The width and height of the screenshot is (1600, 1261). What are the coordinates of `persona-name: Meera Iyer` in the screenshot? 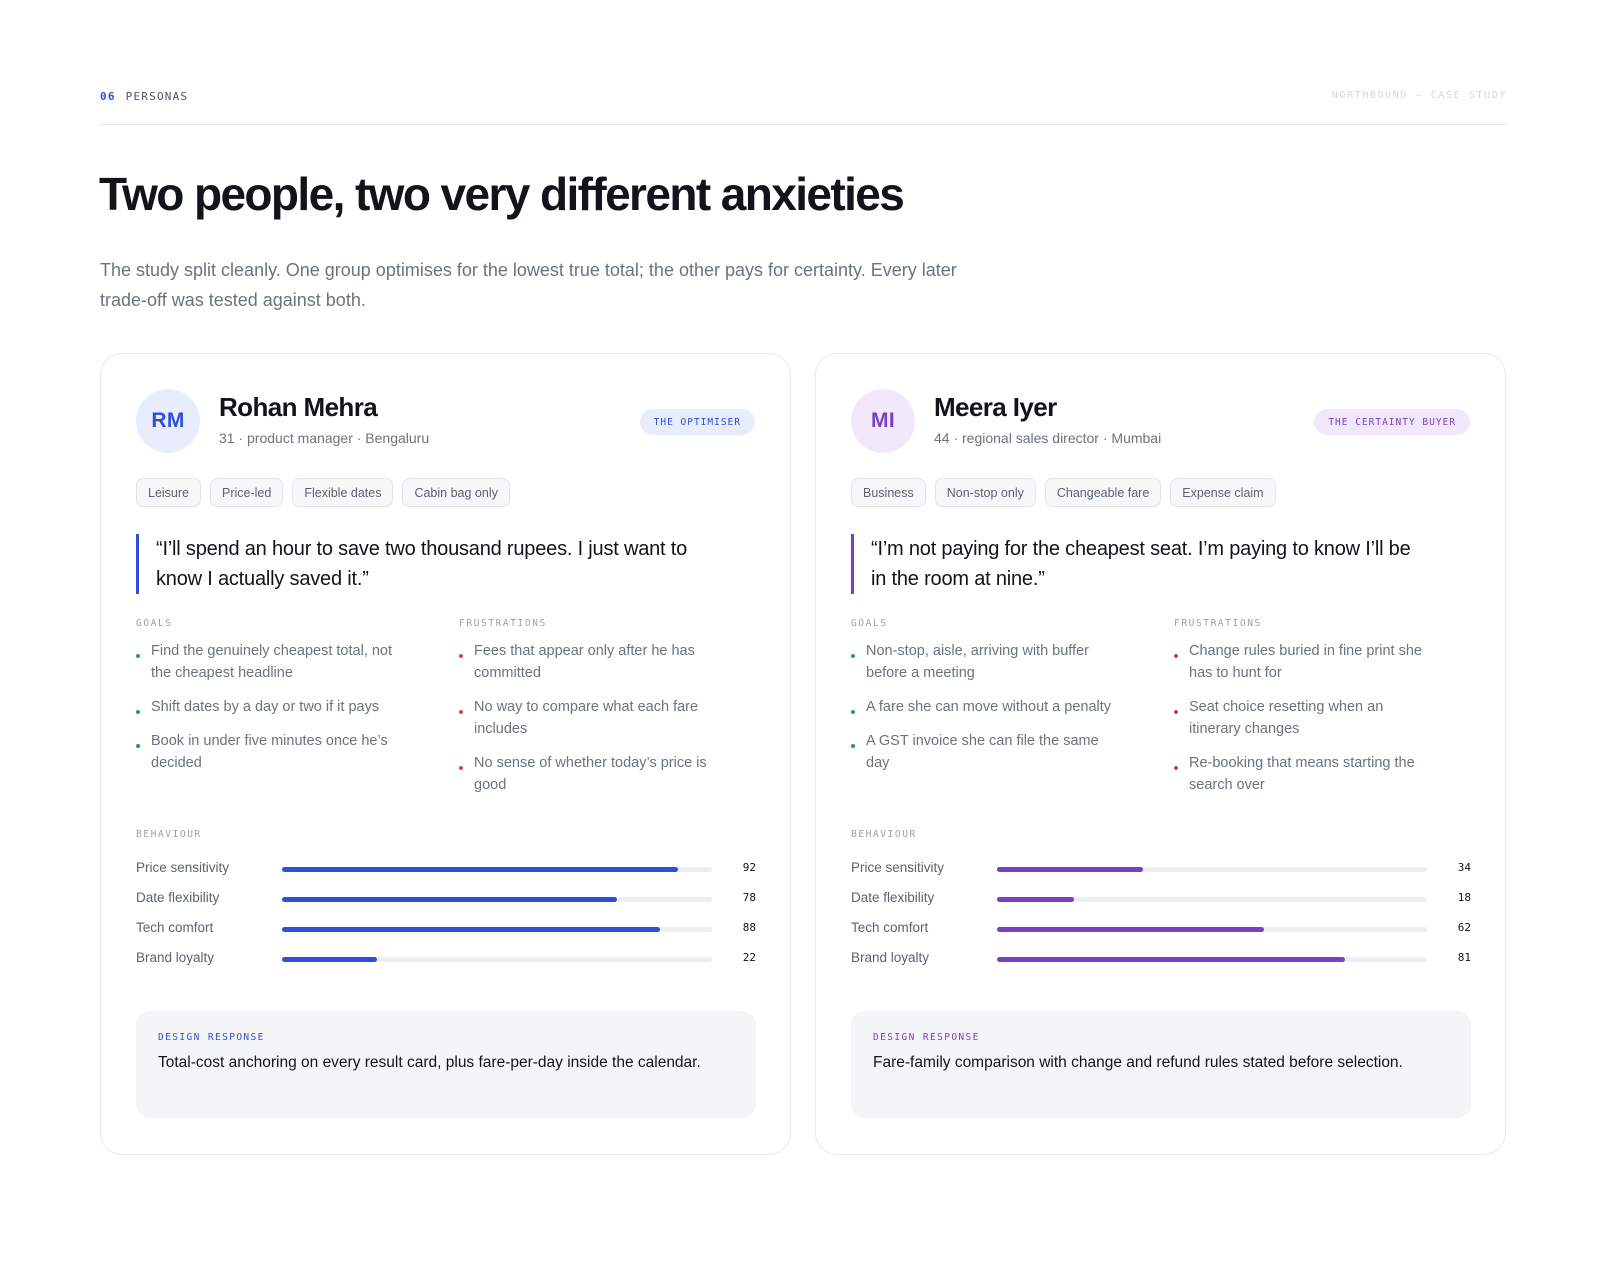 It's located at (995, 407).